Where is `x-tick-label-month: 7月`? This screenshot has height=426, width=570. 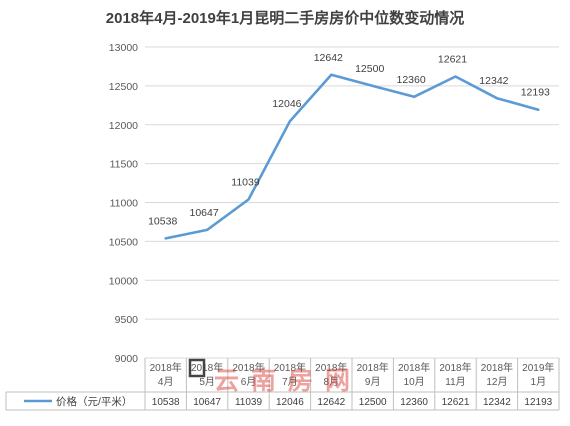
x-tick-label-month: 7月 is located at coordinates (290, 382).